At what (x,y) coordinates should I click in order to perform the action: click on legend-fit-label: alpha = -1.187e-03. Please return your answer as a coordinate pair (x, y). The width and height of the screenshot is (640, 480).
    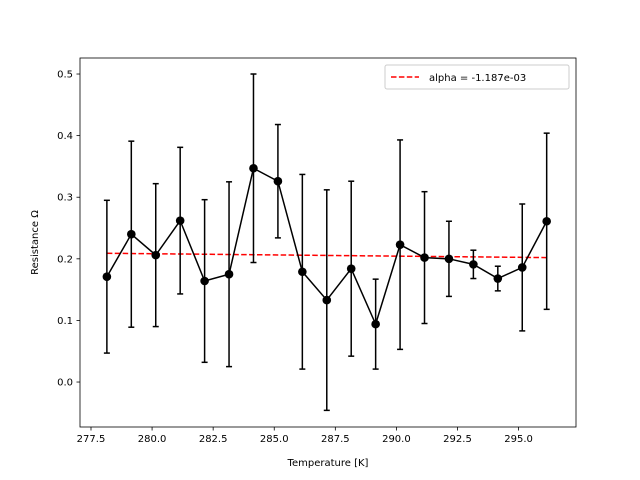
    Looking at the image, I should click on (477, 78).